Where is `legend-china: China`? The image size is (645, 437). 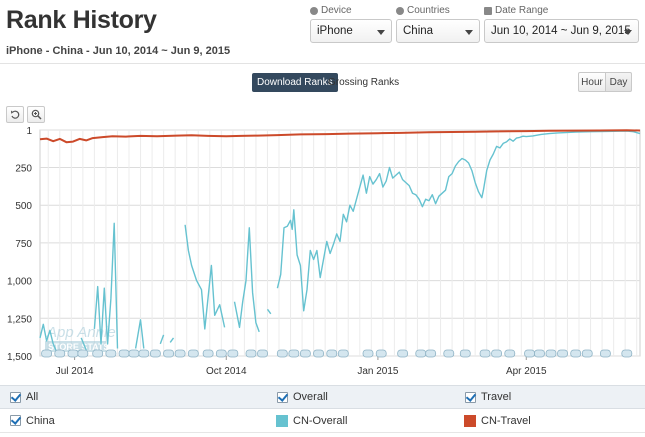 legend-china: China is located at coordinates (32, 420).